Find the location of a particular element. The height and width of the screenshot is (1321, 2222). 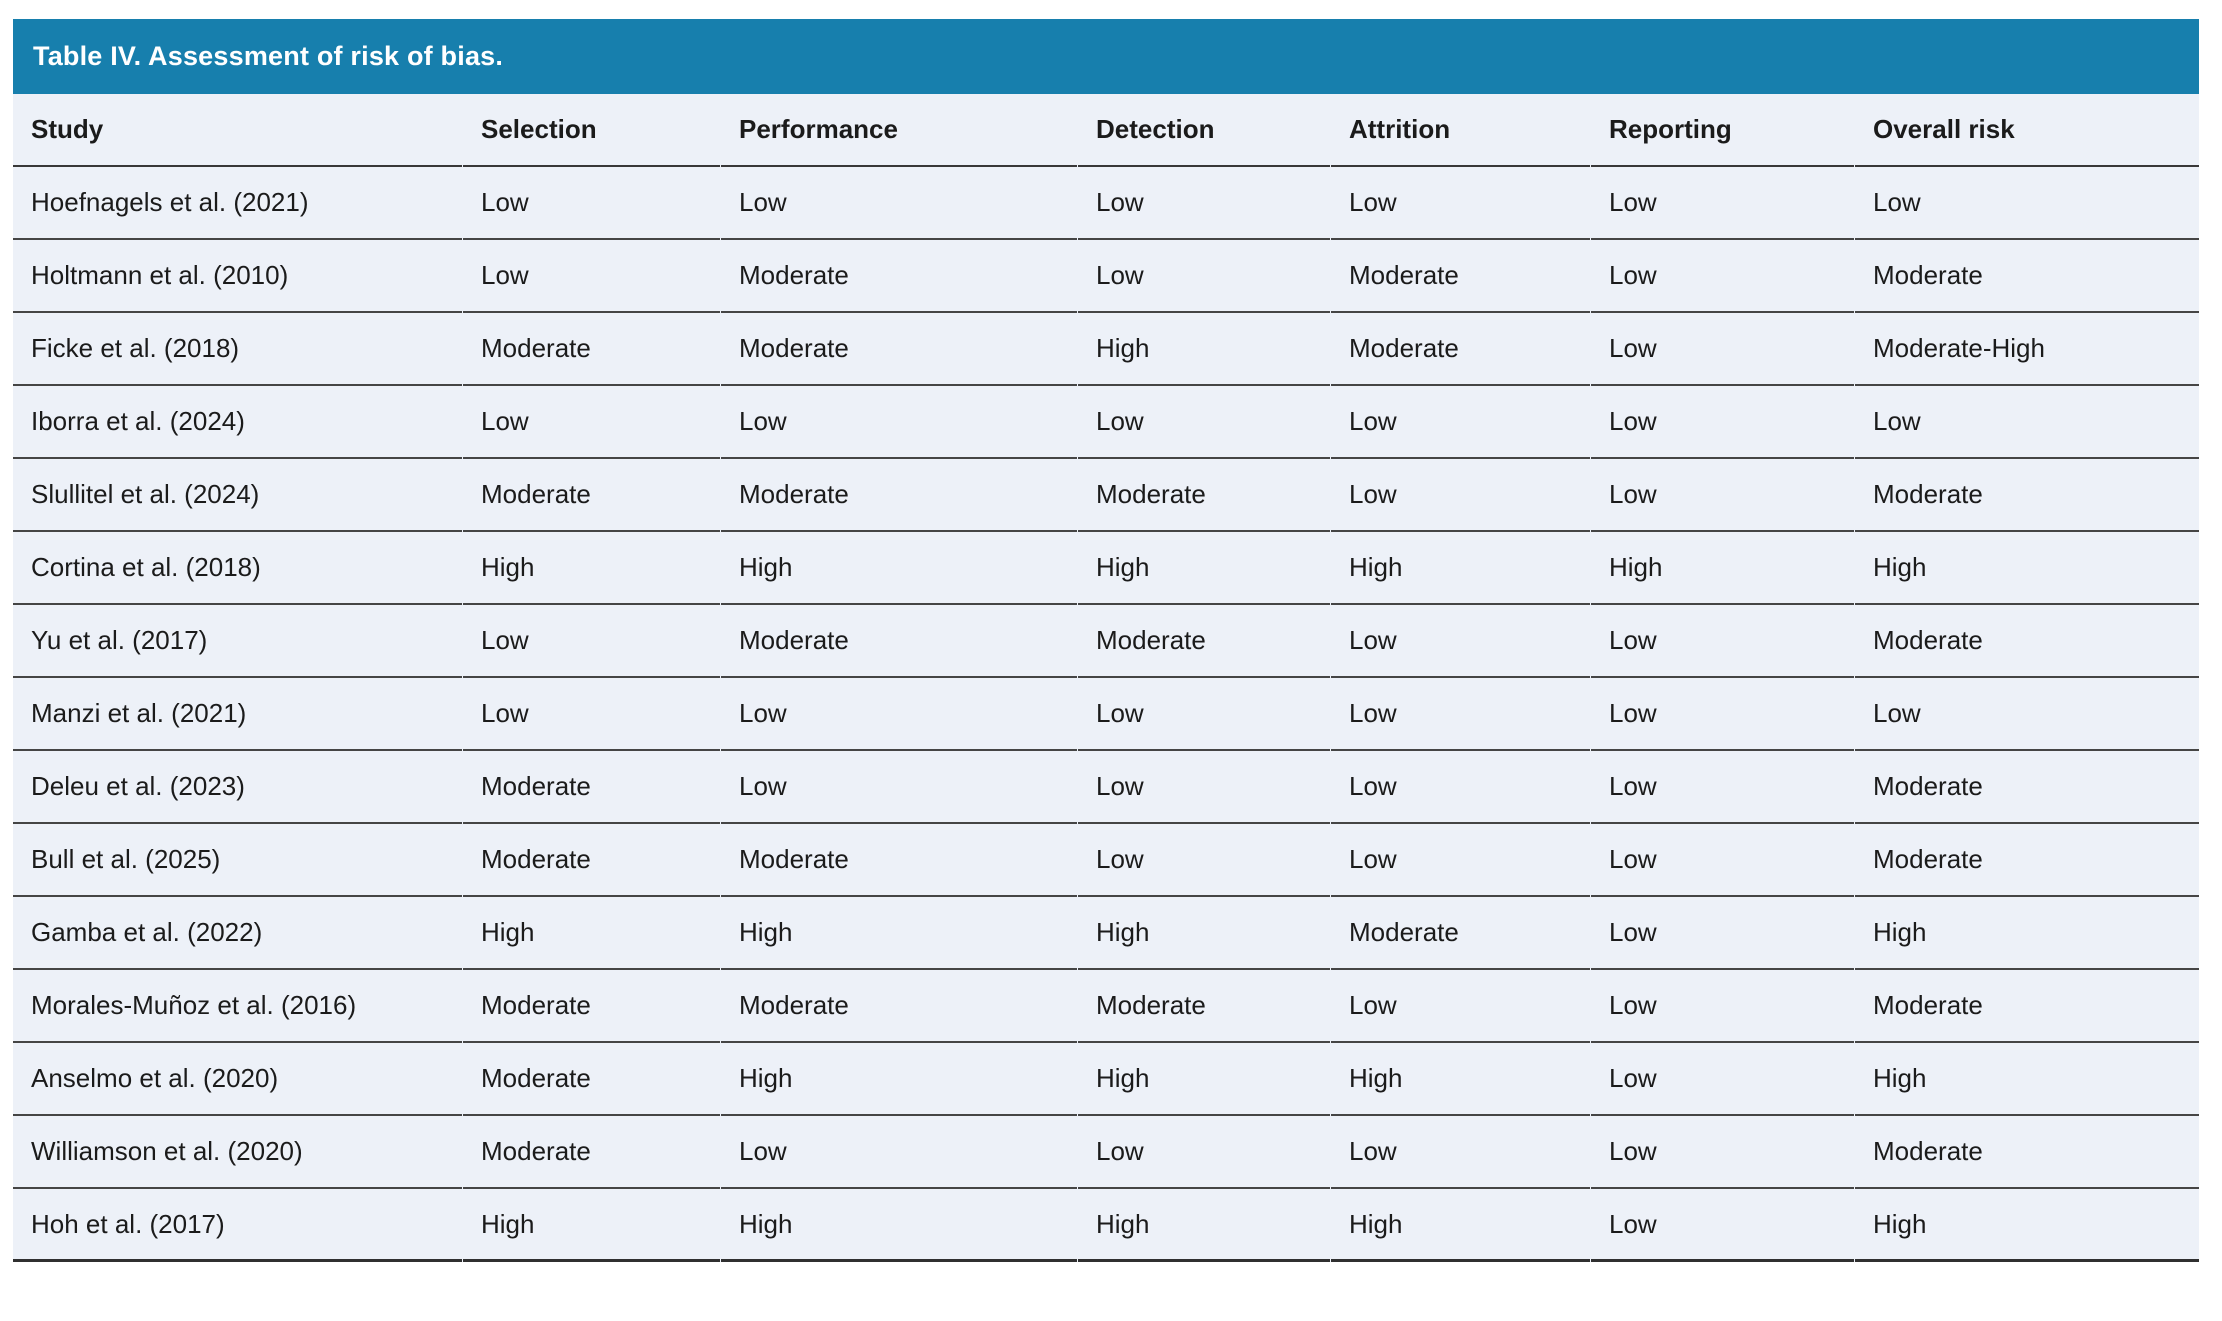

cell-study: Manzi et al. (2021) is located at coordinates (237, 714).